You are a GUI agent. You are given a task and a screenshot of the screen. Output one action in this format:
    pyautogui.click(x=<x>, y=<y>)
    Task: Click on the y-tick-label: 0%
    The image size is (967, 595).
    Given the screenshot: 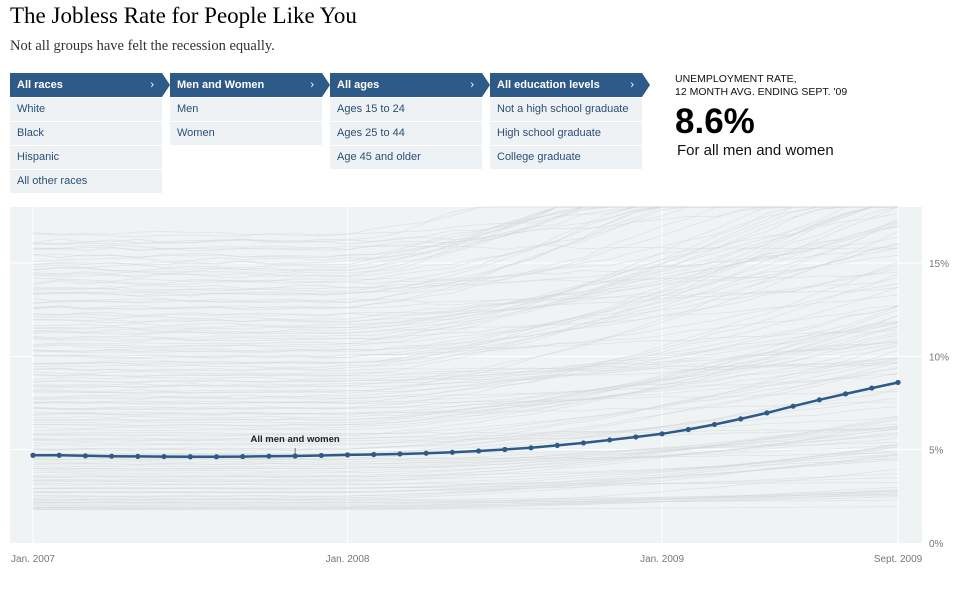 What is the action you would take?
    pyautogui.click(x=936, y=544)
    